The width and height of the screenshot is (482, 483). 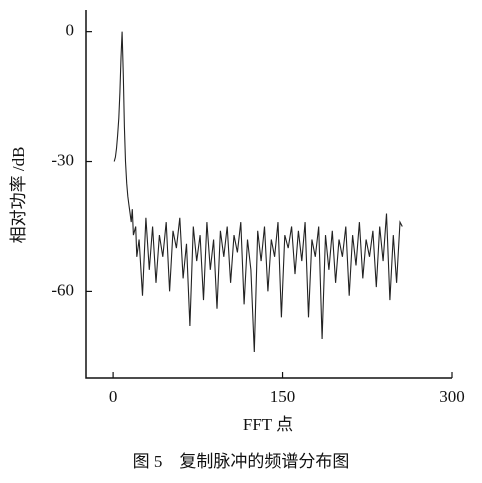 What do you see at coordinates (241, 461) in the screenshot?
I see `caption: 图 5 复制脉冲的频谱分布图` at bounding box center [241, 461].